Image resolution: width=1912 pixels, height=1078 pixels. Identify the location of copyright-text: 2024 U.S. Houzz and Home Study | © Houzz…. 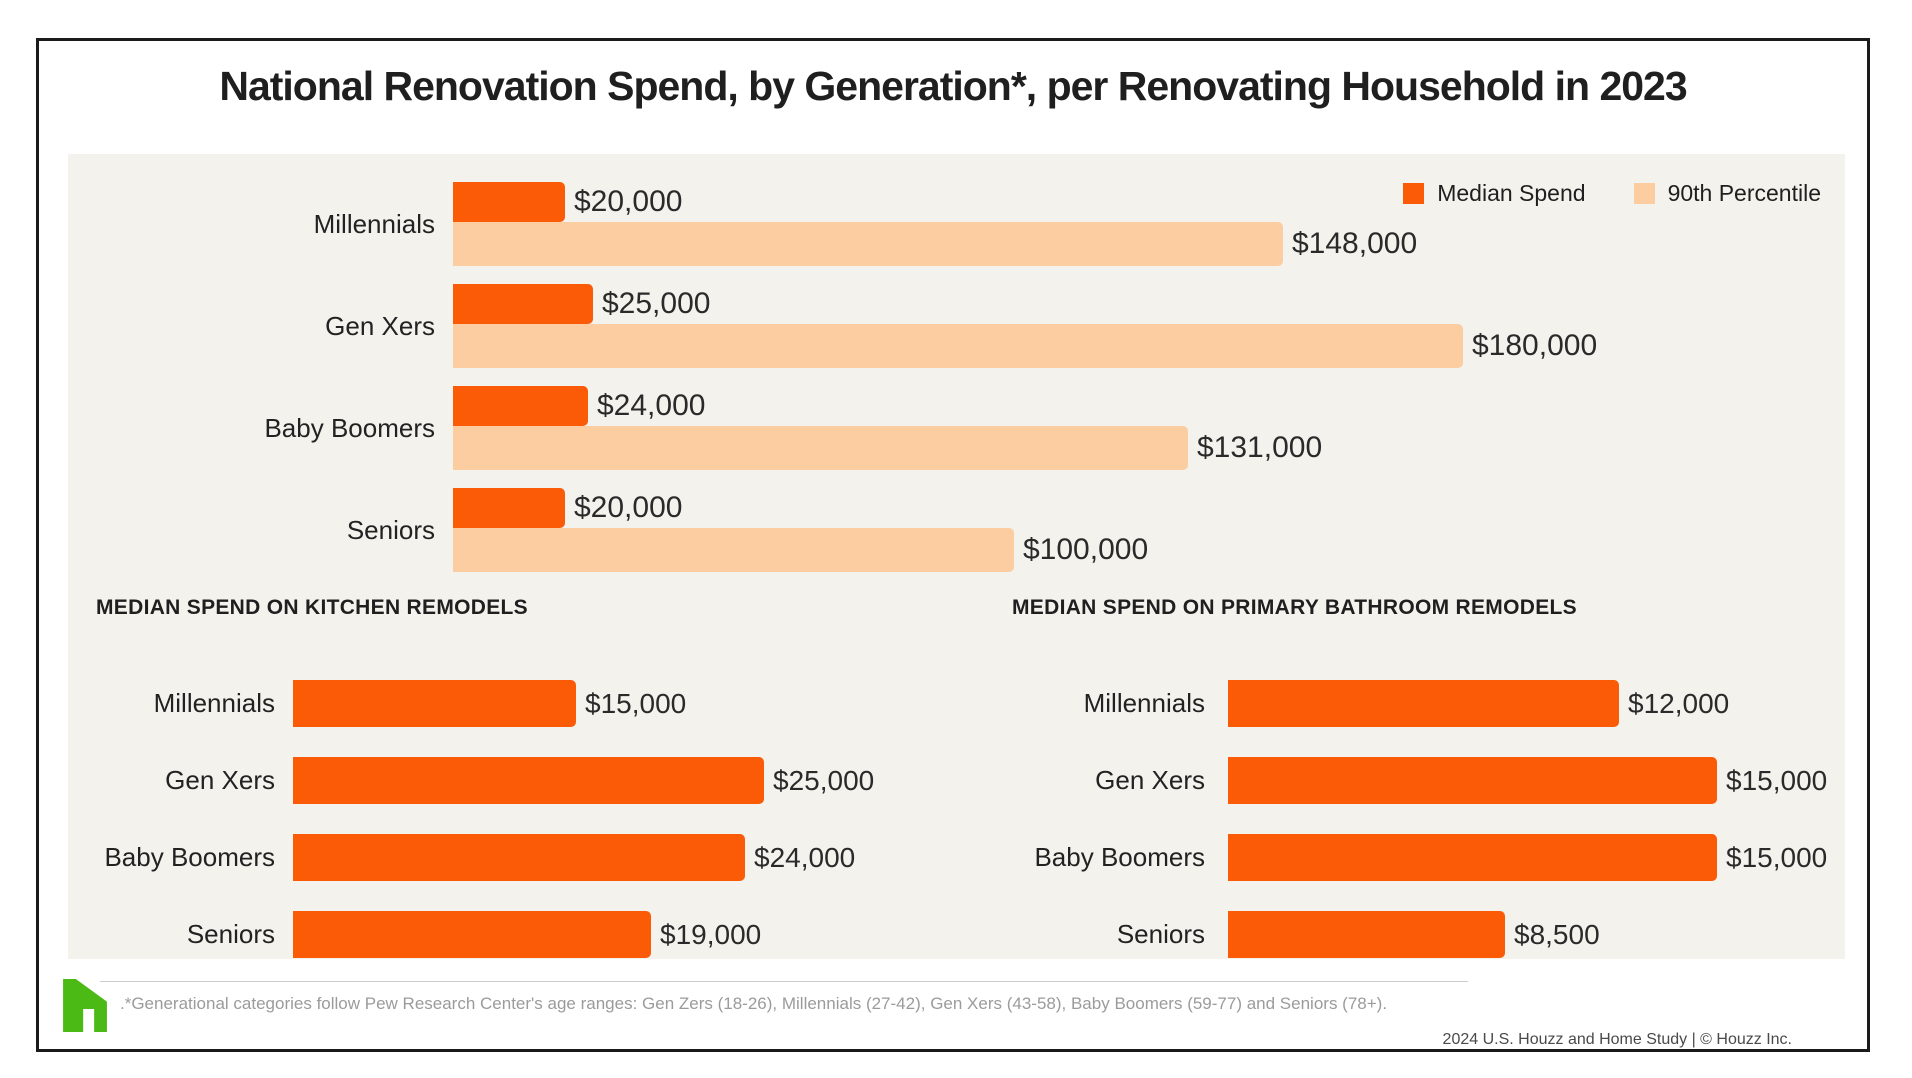
(1617, 1039).